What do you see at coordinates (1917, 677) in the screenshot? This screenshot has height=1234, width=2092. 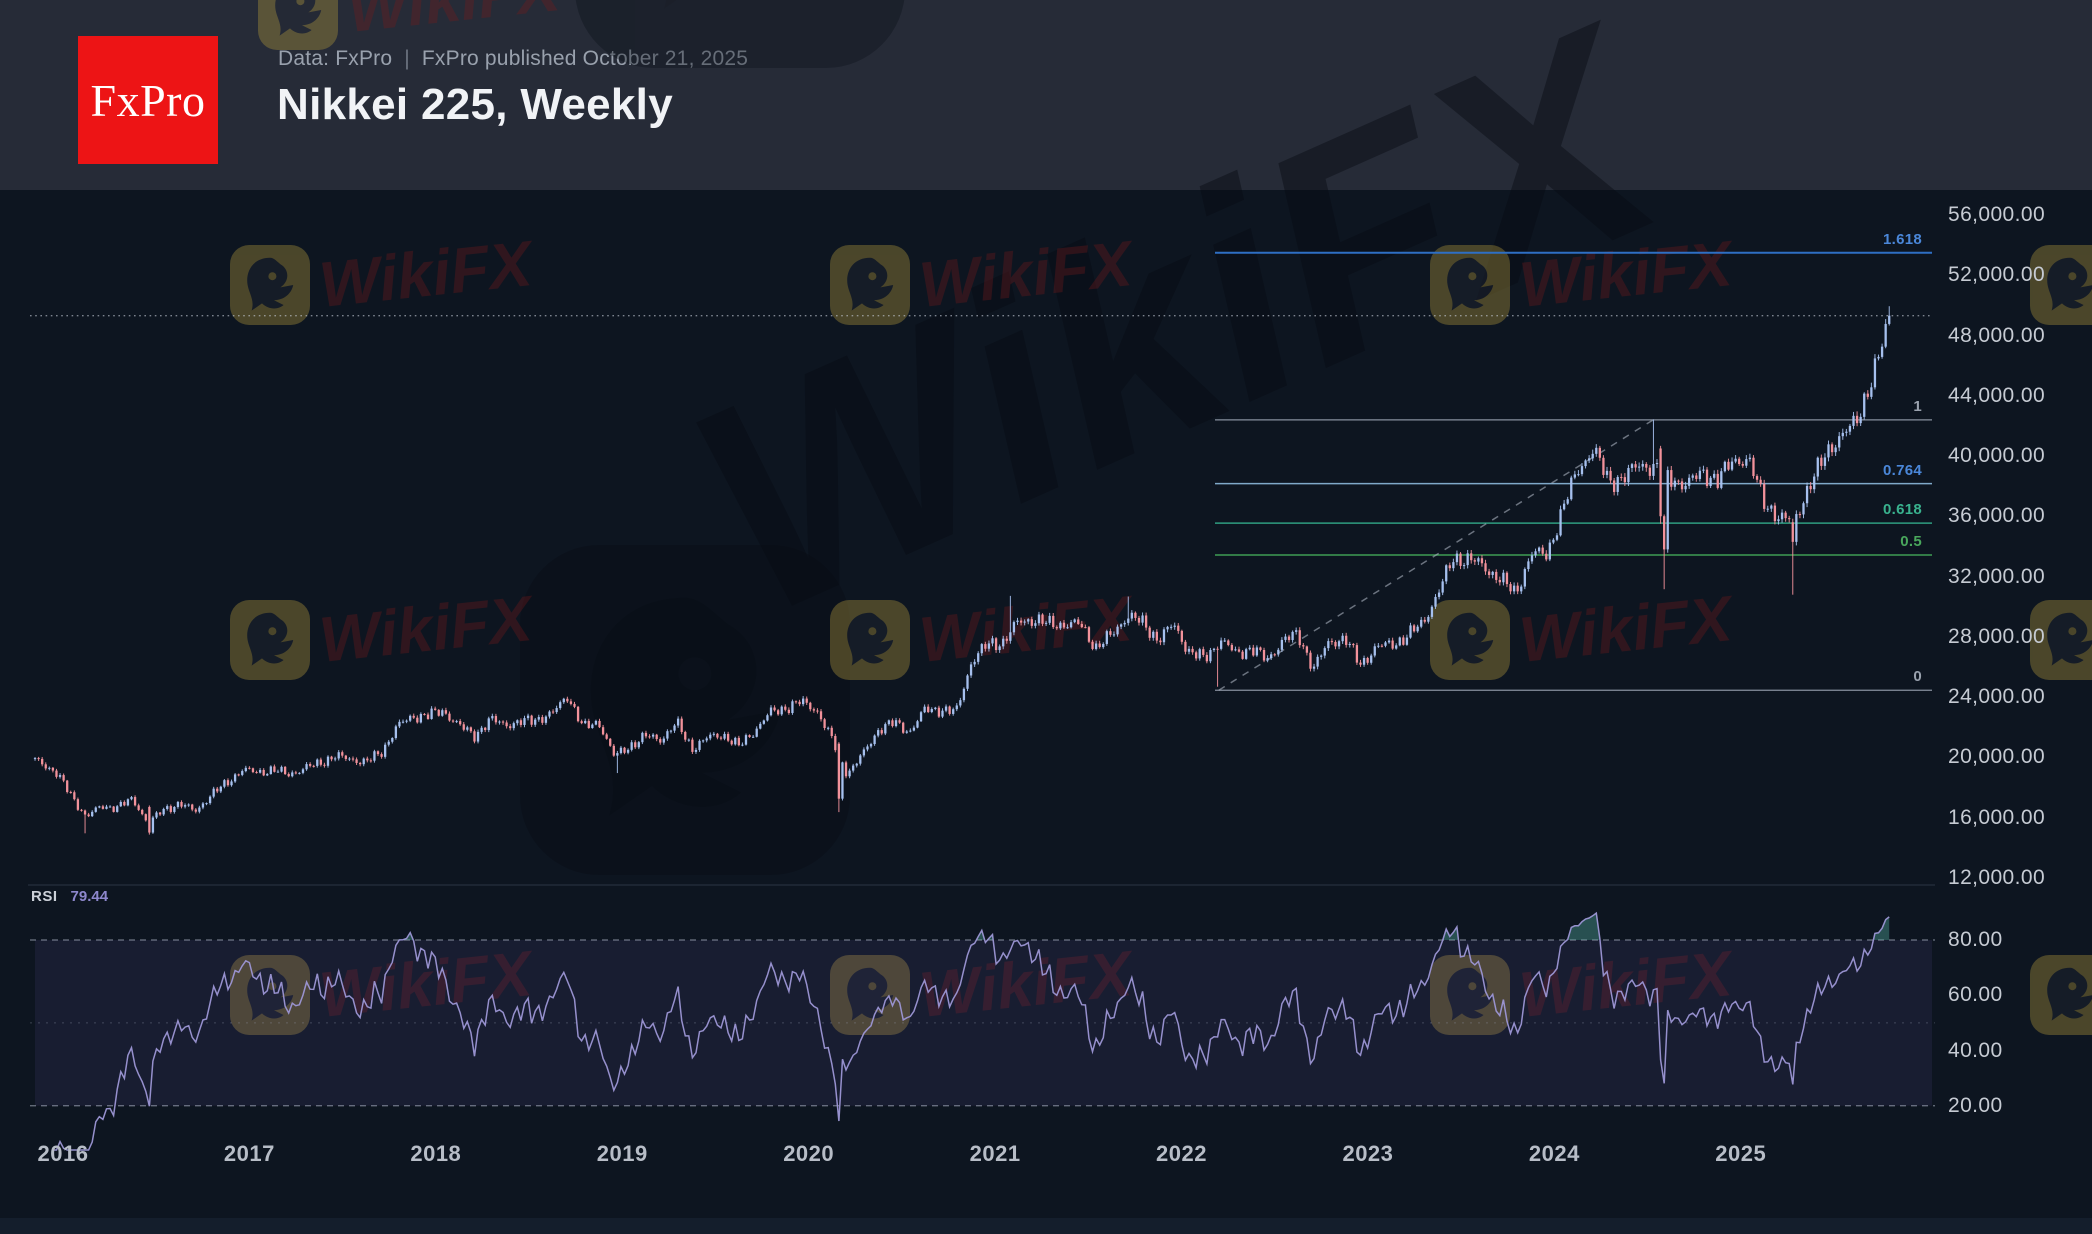 I see `fib-level-label: 0` at bounding box center [1917, 677].